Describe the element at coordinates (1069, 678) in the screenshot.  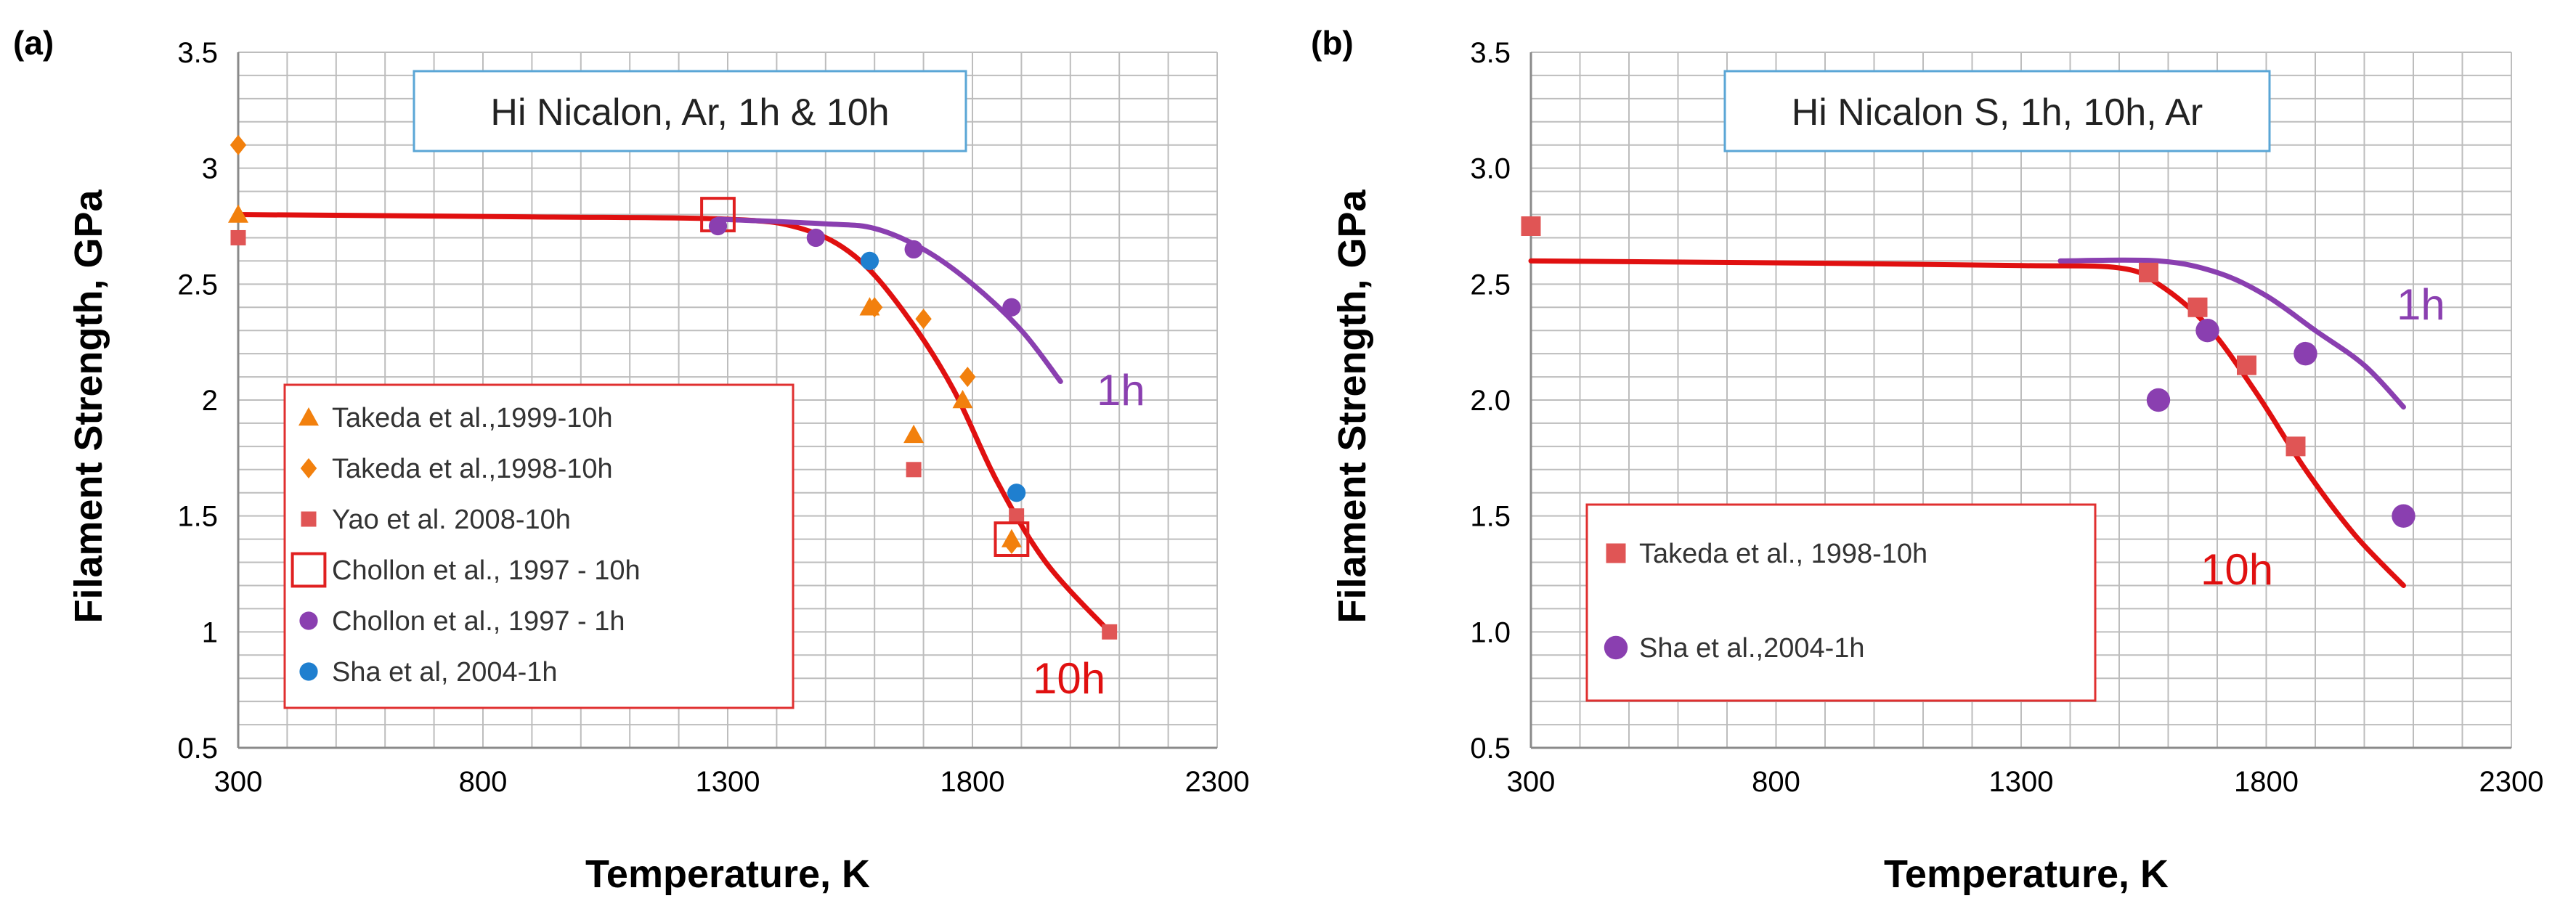
I see `curve-label-a-10h: 10h` at that location.